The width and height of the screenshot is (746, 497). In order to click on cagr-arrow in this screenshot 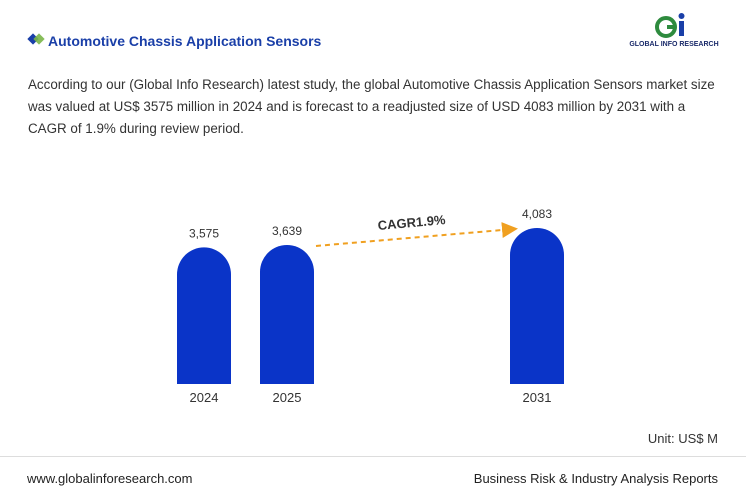, I will do `click(416, 234)`.